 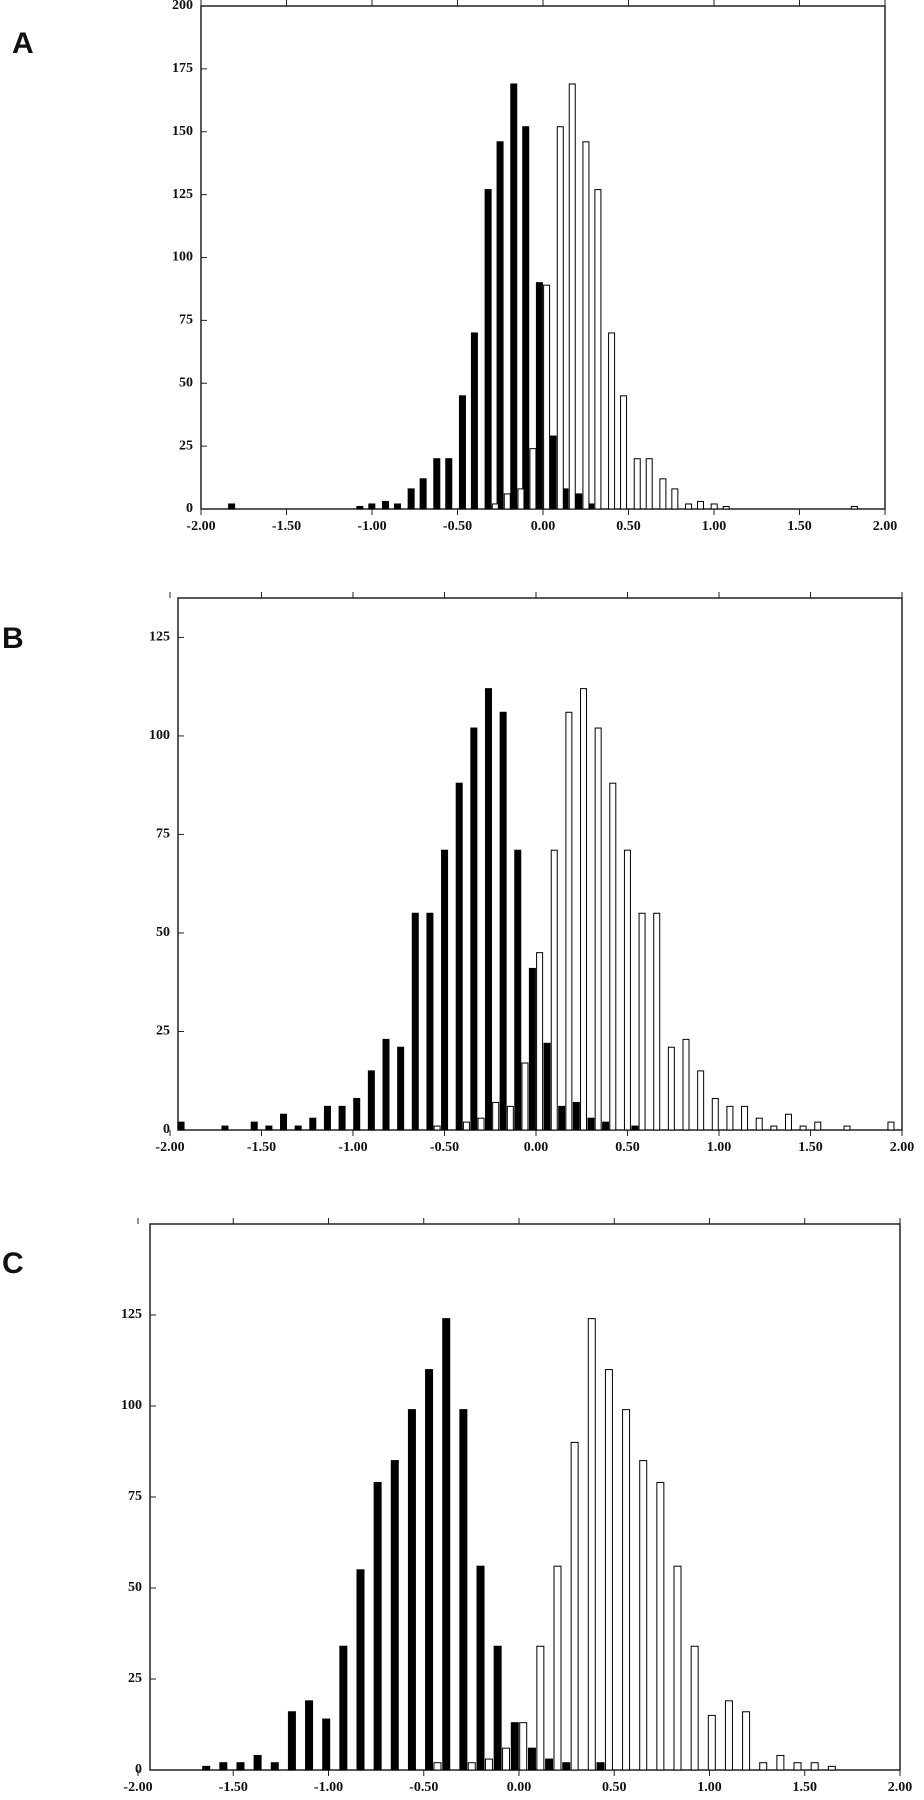 What do you see at coordinates (166, 1129) in the screenshot?
I see `y-tick-label: 0` at bounding box center [166, 1129].